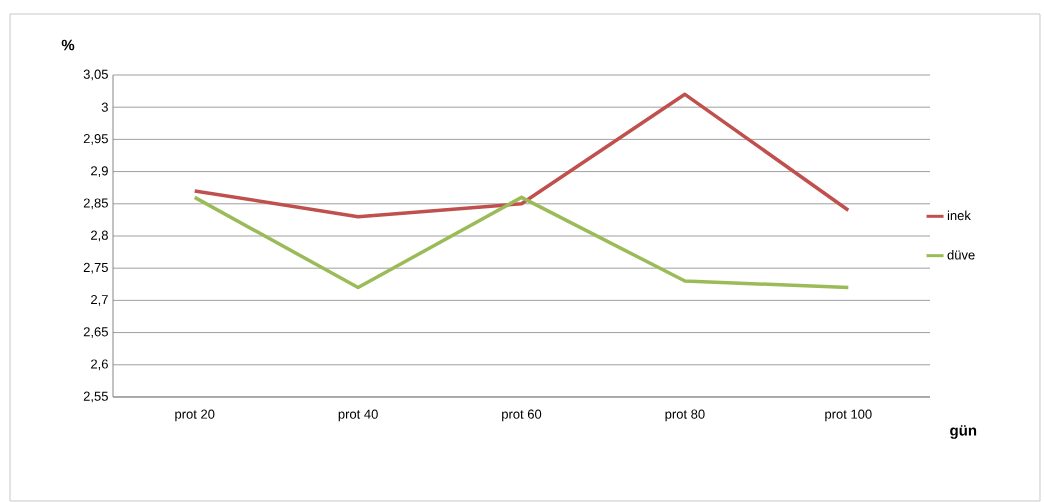 The width and height of the screenshot is (1044, 502). I want to click on x-tick-label: prot 80, so click(685, 415).